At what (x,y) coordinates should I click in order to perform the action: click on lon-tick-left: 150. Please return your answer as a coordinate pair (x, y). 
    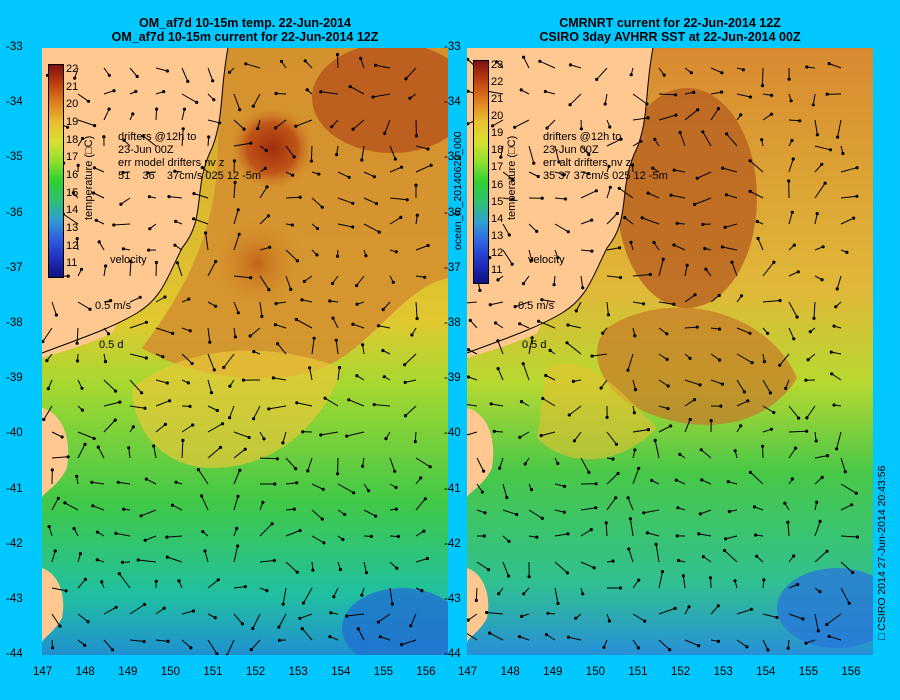
    Looking at the image, I should click on (170, 672).